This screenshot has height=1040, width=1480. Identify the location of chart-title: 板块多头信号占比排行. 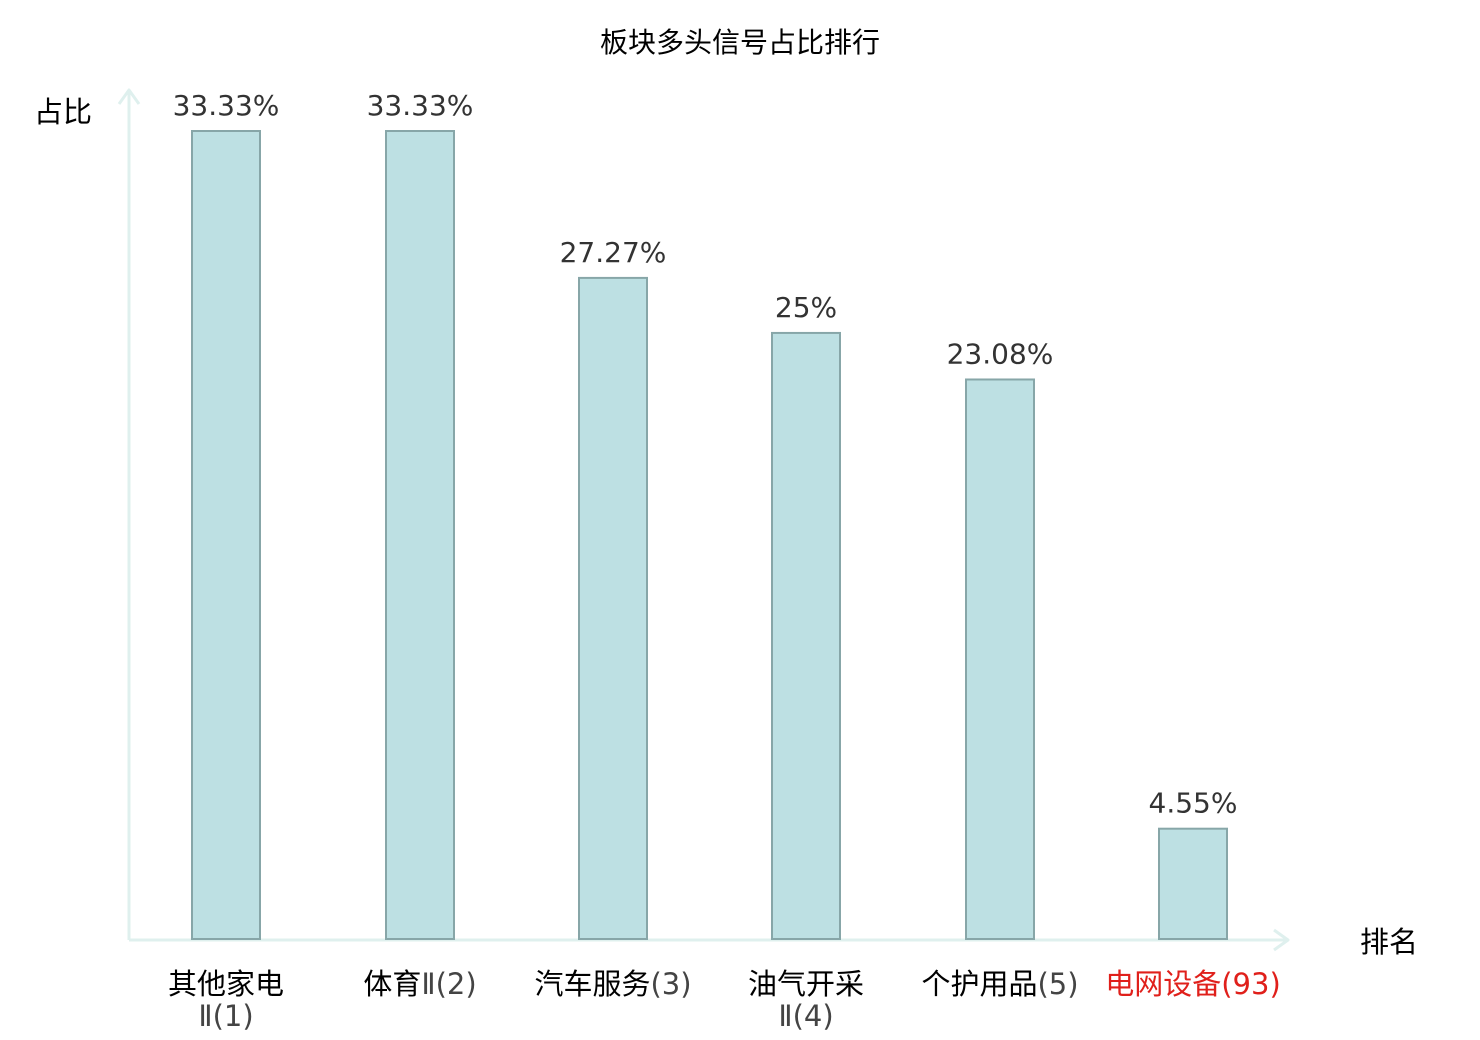
(740, 42).